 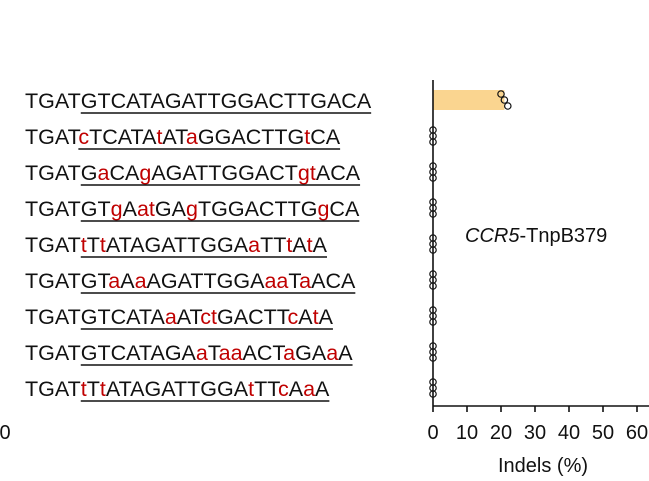 I want to click on y-tick-label: TGATGTCATAGAaTaaACTaGAaA, so click(x=189, y=353).